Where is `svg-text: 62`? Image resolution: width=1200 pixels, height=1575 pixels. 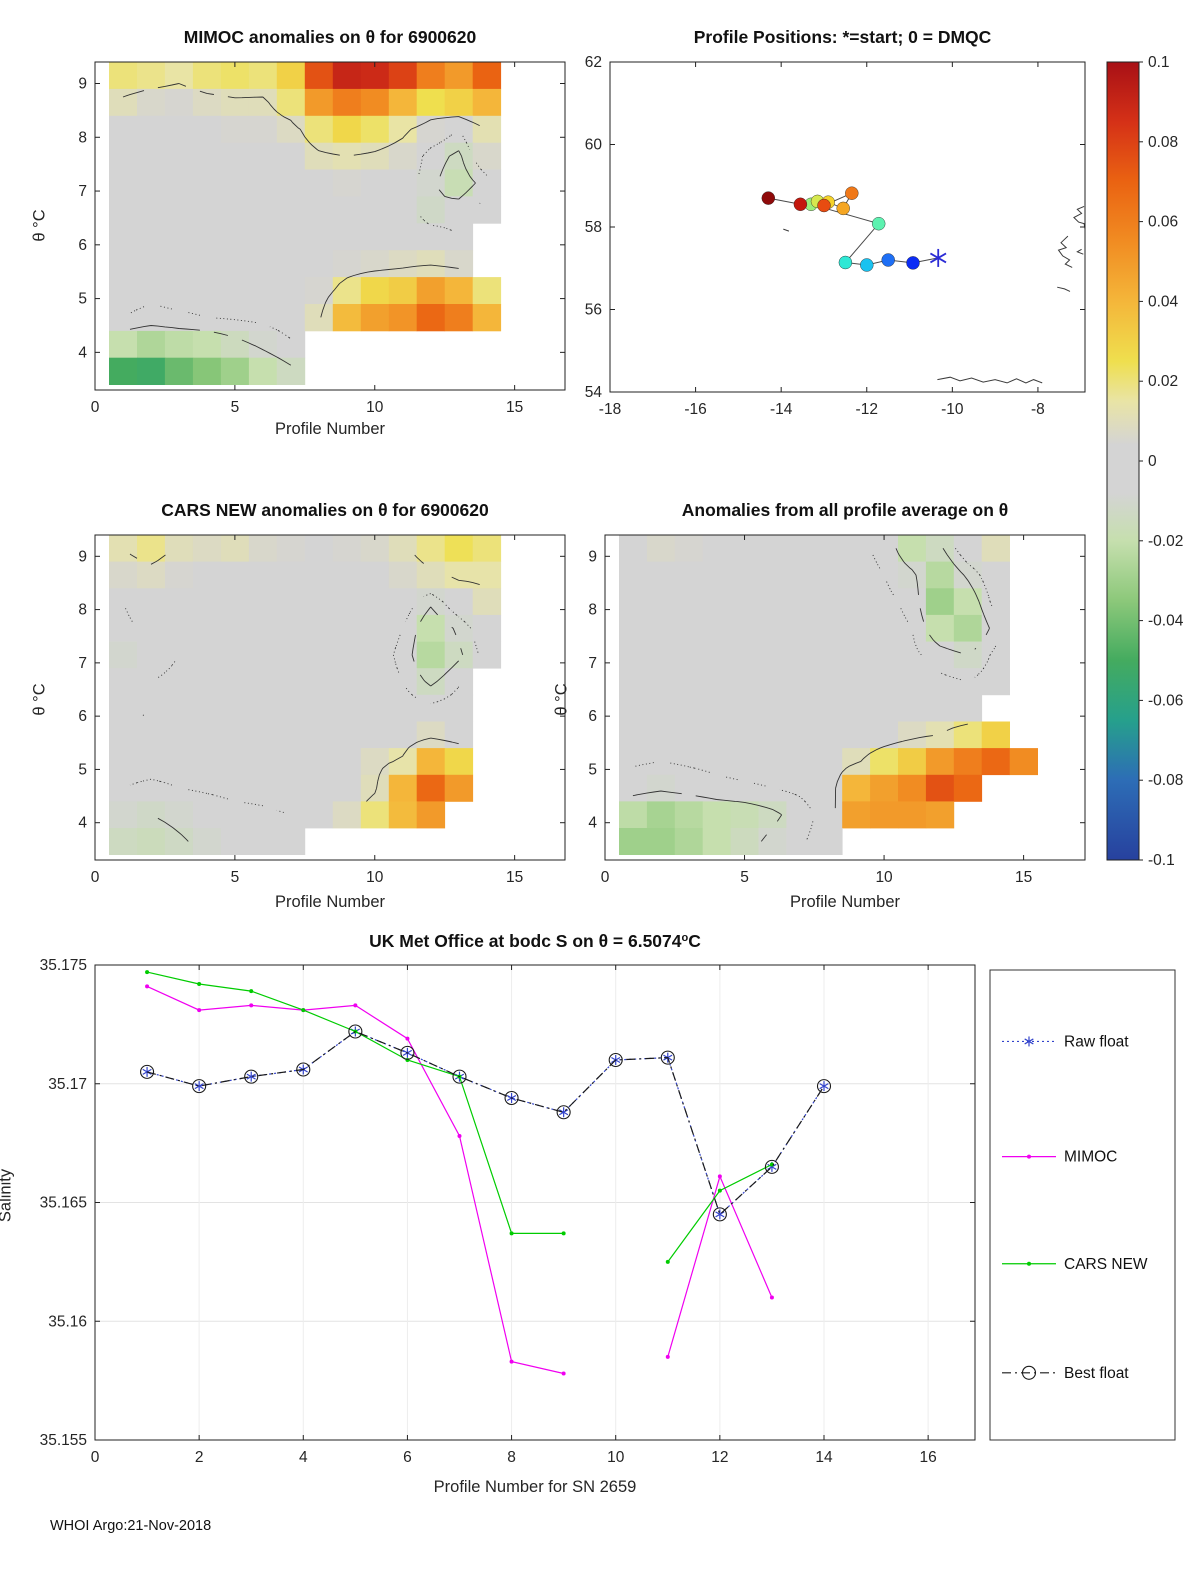 svg-text: 62 is located at coordinates (593, 62).